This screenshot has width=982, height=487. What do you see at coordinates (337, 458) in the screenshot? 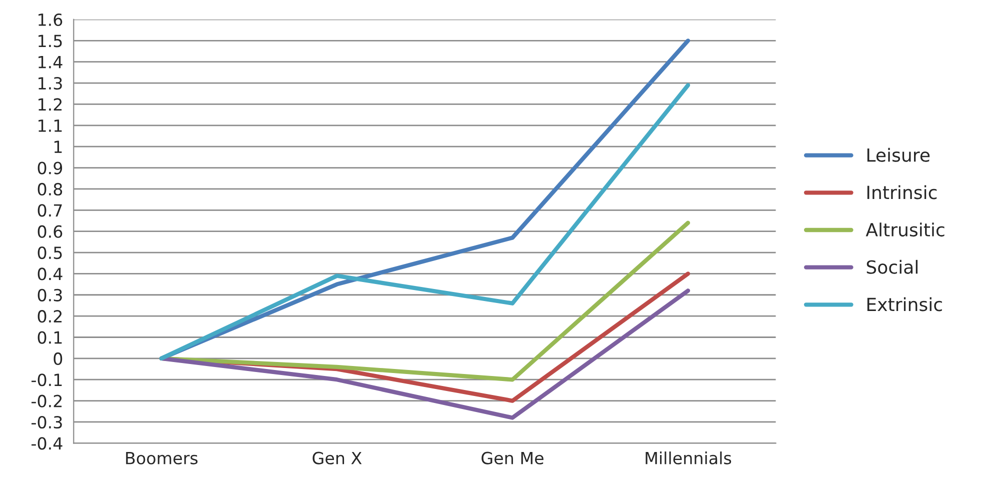
I see `x-tick-label: Gen X` at bounding box center [337, 458].